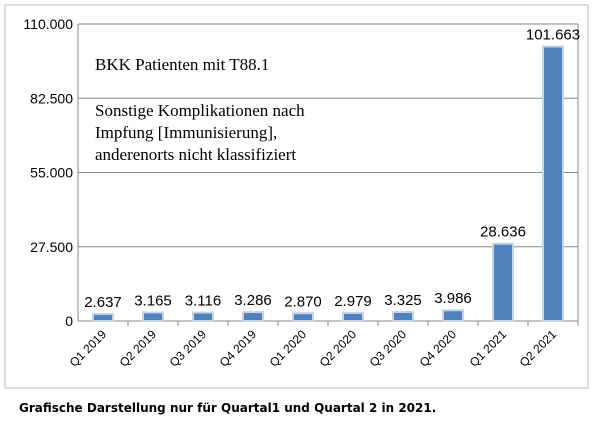 The height and width of the screenshot is (424, 598). I want to click on value-label: 28.636, so click(503, 232).